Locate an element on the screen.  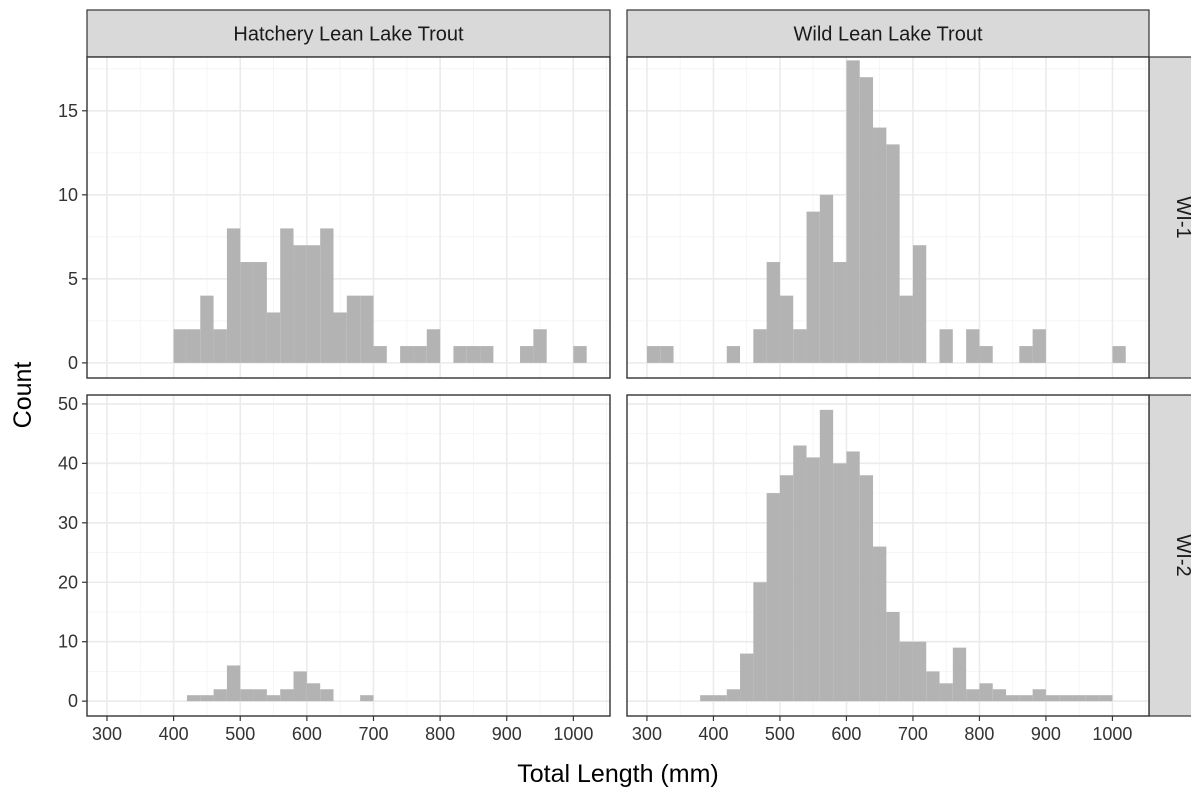
x-tick-label: 900 is located at coordinates (1046, 734).